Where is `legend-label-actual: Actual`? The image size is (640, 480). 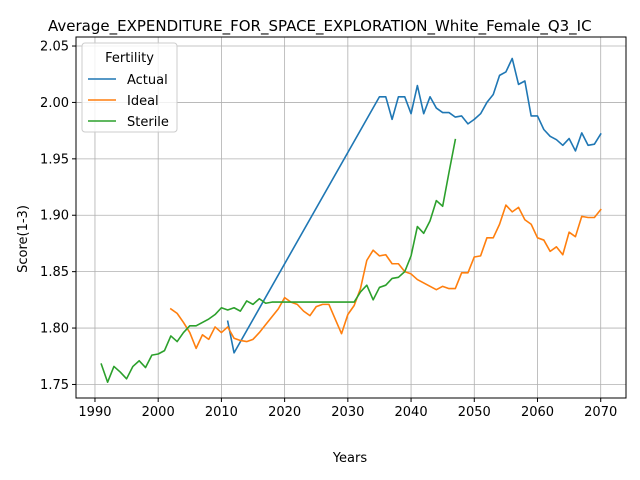 legend-label-actual: Actual is located at coordinates (147, 80).